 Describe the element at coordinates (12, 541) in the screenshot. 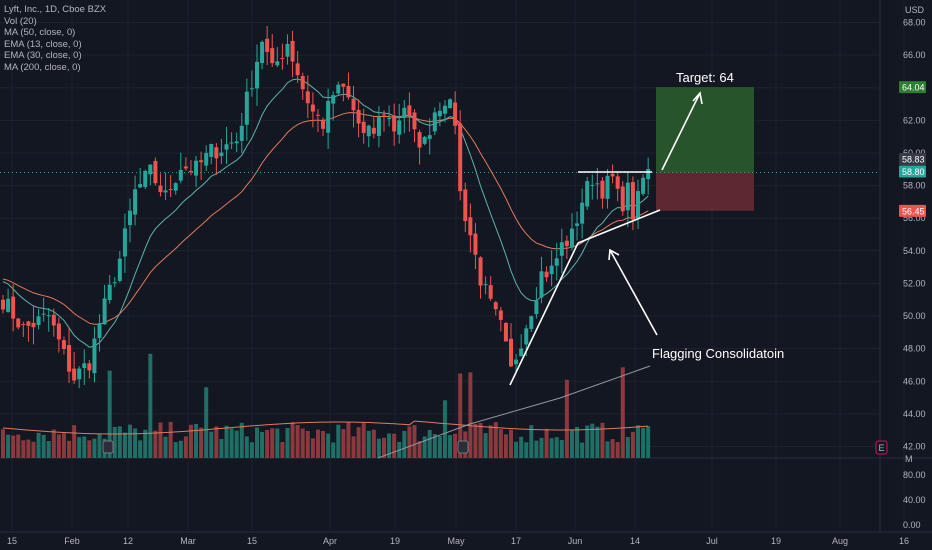

I see `x-tick-label: 15` at that location.